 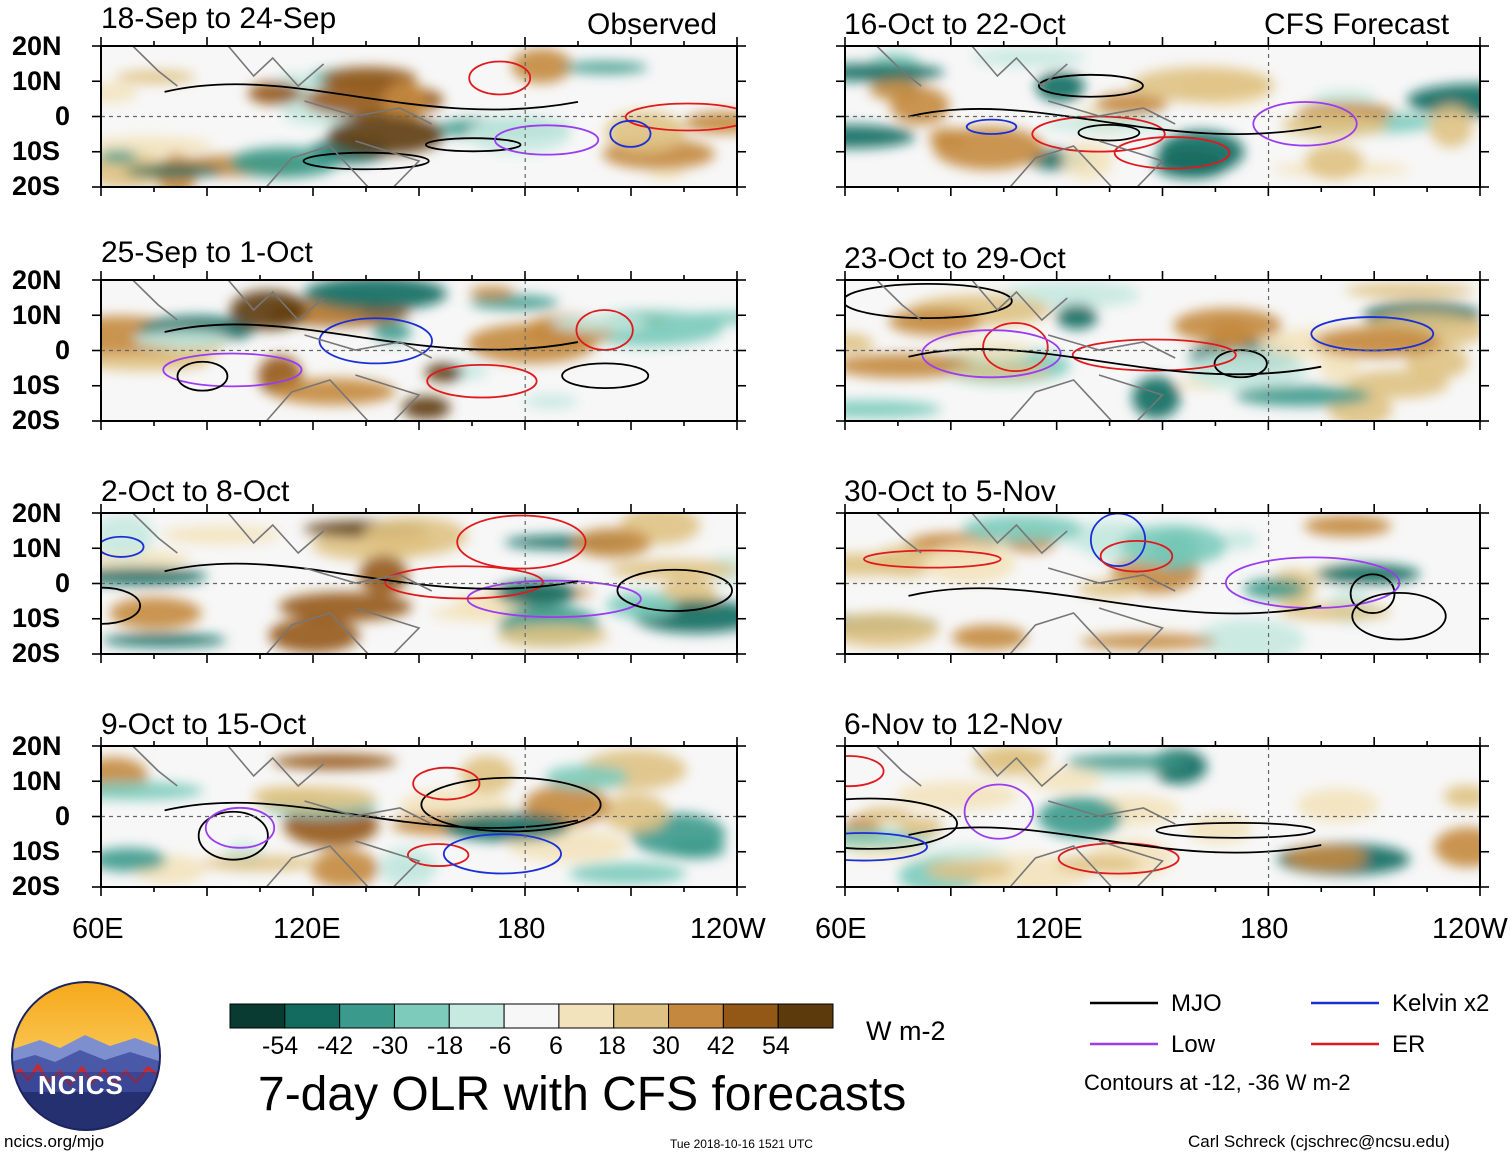 I want to click on lon-label-obs: 60E, so click(x=98, y=929).